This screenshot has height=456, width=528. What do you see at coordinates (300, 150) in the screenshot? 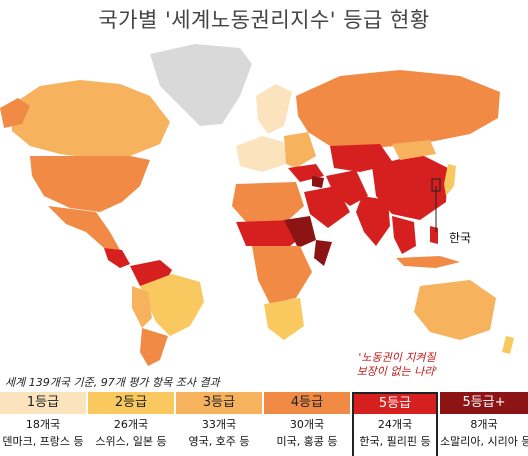
I see `eastern-europe` at bounding box center [300, 150].